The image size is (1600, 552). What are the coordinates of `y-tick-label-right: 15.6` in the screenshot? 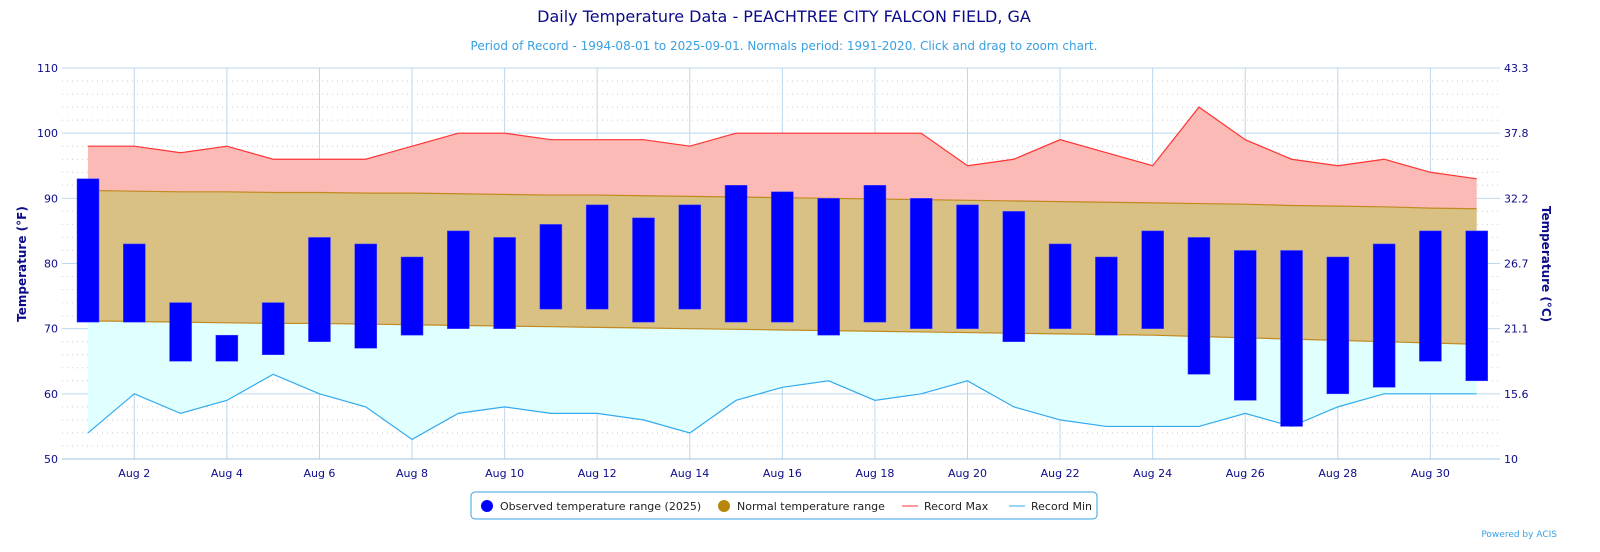 It's located at (1516, 394).